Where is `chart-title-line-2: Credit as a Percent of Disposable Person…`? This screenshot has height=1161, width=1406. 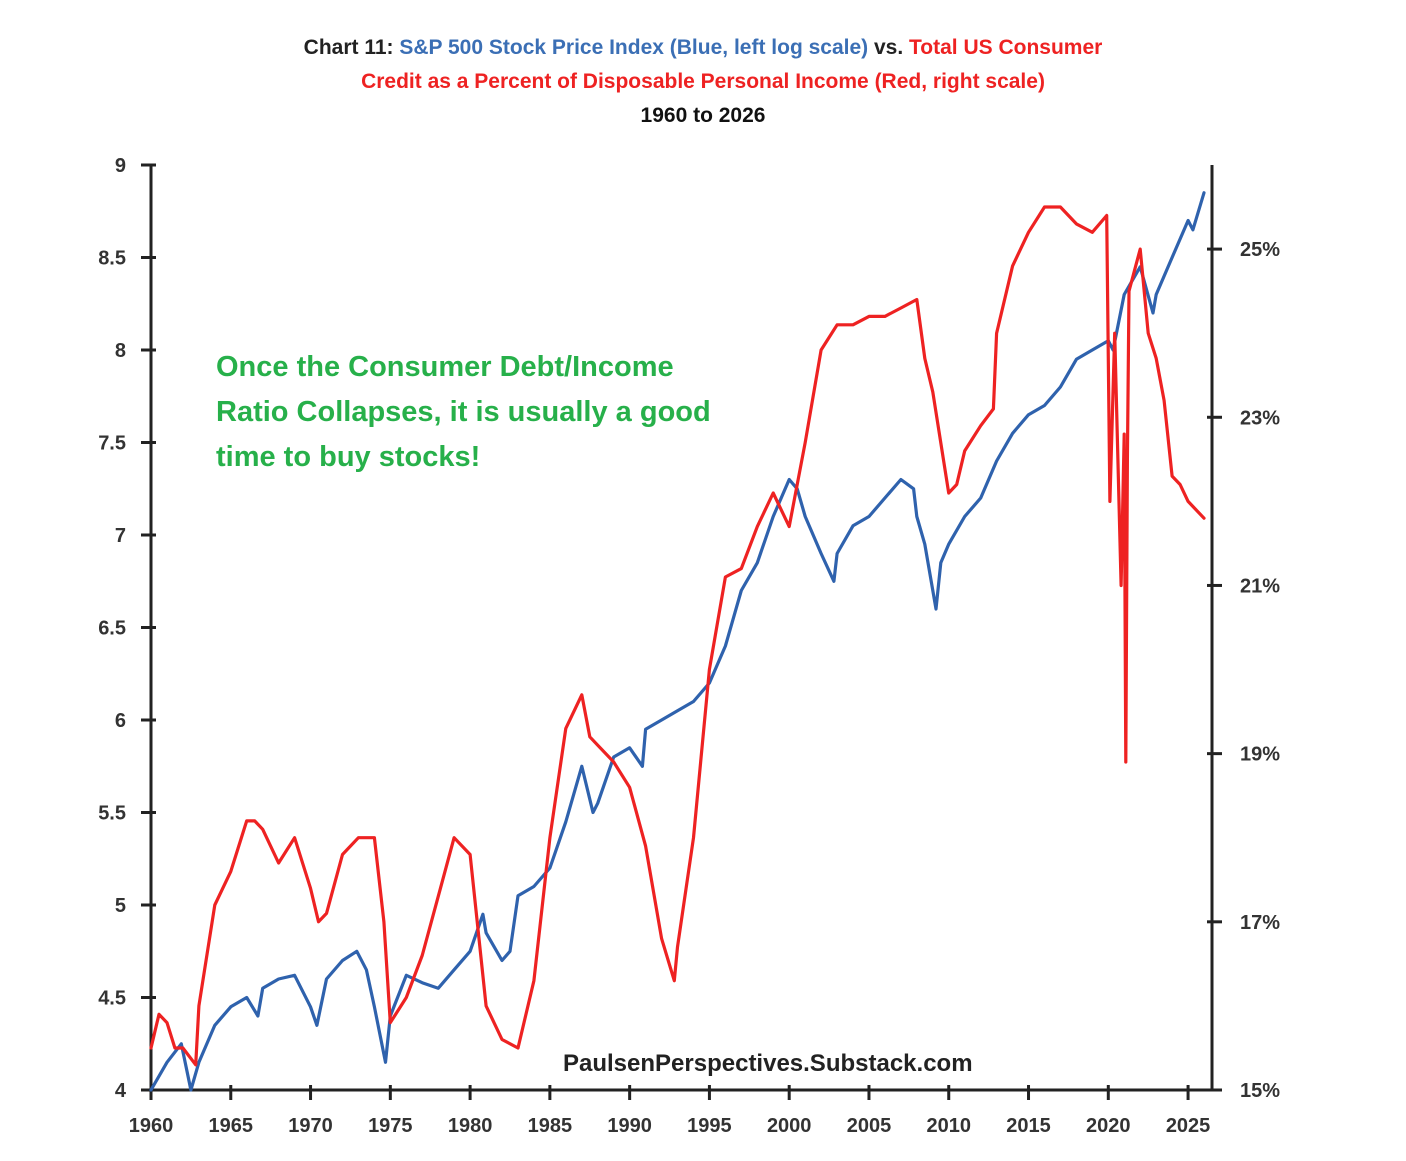
chart-title-line-2: Credit as a Percent of Disposable Person… is located at coordinates (703, 81).